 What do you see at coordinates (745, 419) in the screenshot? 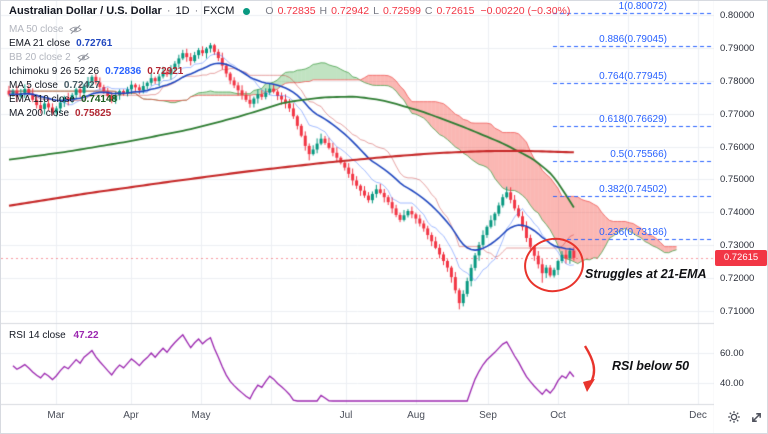
I see `axis-toolbar` at bounding box center [745, 419].